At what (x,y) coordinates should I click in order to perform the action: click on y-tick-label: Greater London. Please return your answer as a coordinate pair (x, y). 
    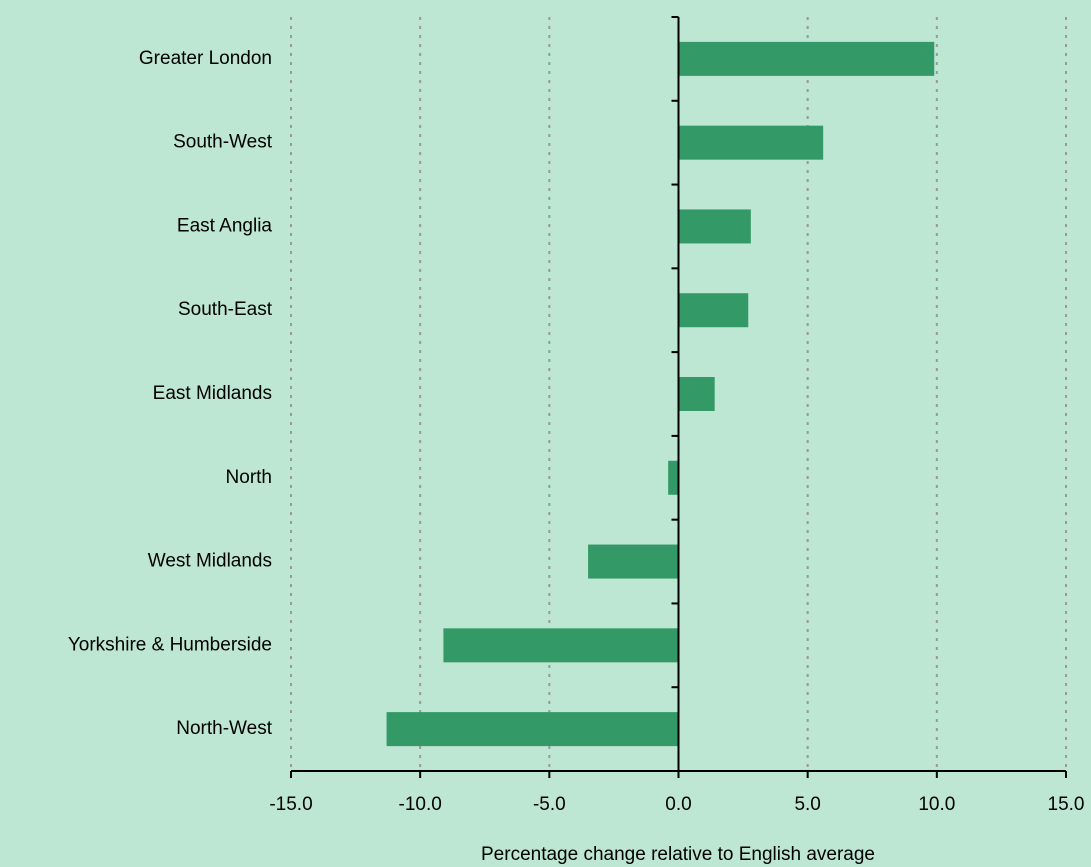
    Looking at the image, I should click on (205, 58).